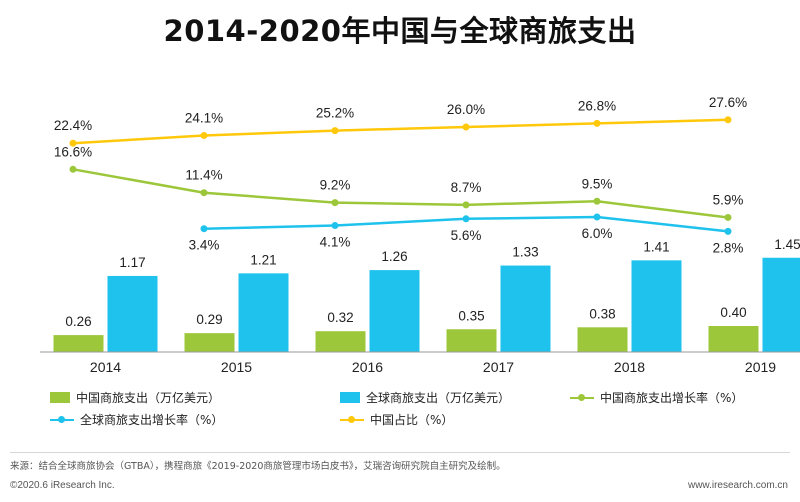 The width and height of the screenshot is (800, 502). Describe the element at coordinates (73, 125) in the screenshot. I see `point-label-china_share-2014: 22.4%` at that location.